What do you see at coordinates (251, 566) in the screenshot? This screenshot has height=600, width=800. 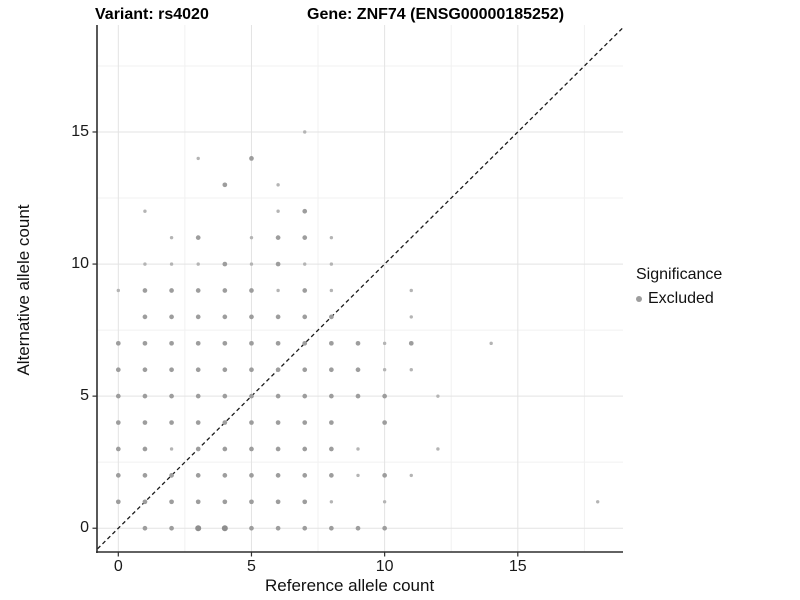 I see `x-tick-label: 5` at bounding box center [251, 566].